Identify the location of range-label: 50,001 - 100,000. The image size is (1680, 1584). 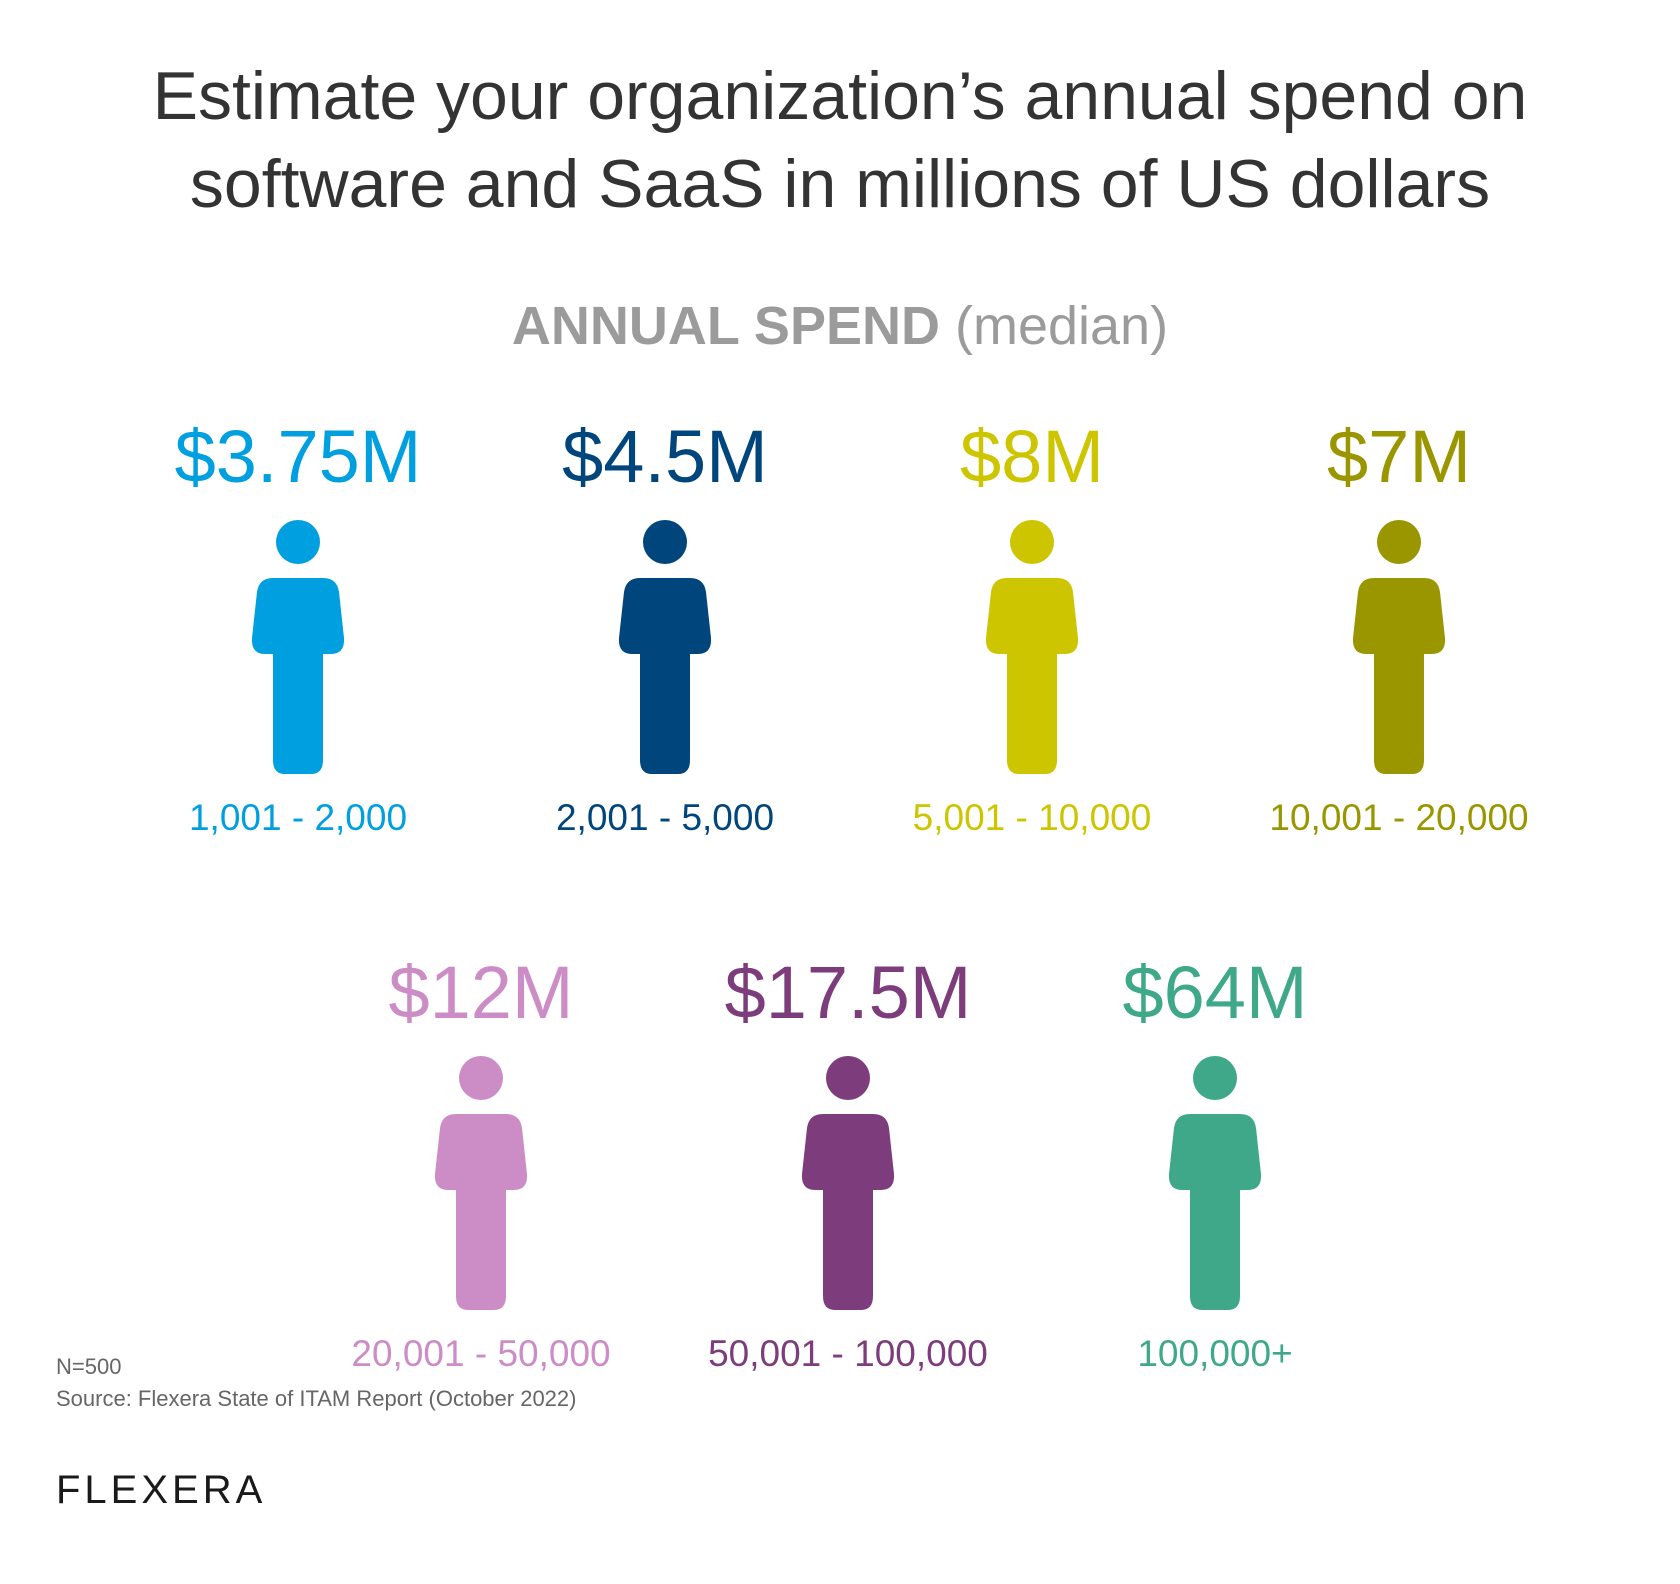
(848, 1353).